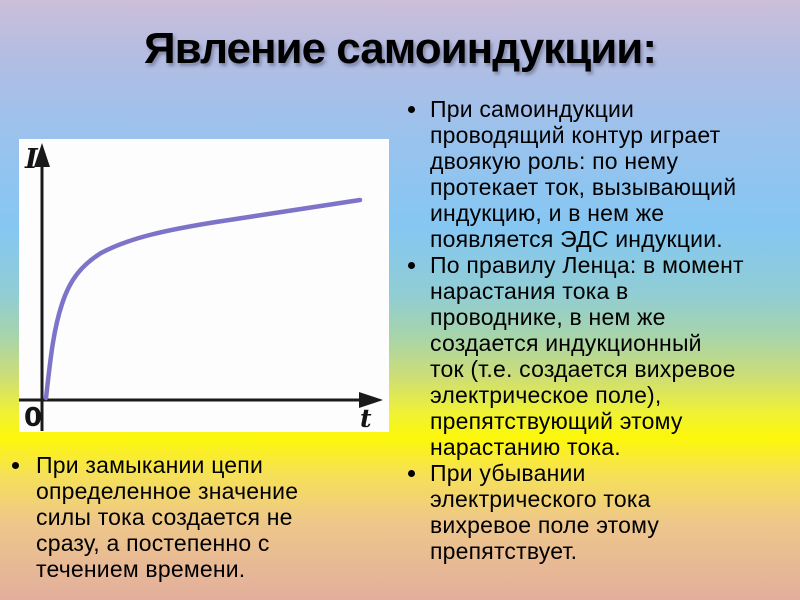 The height and width of the screenshot is (600, 800). Describe the element at coordinates (42, 155) in the screenshot. I see `y-axis-arrow-icon` at that location.